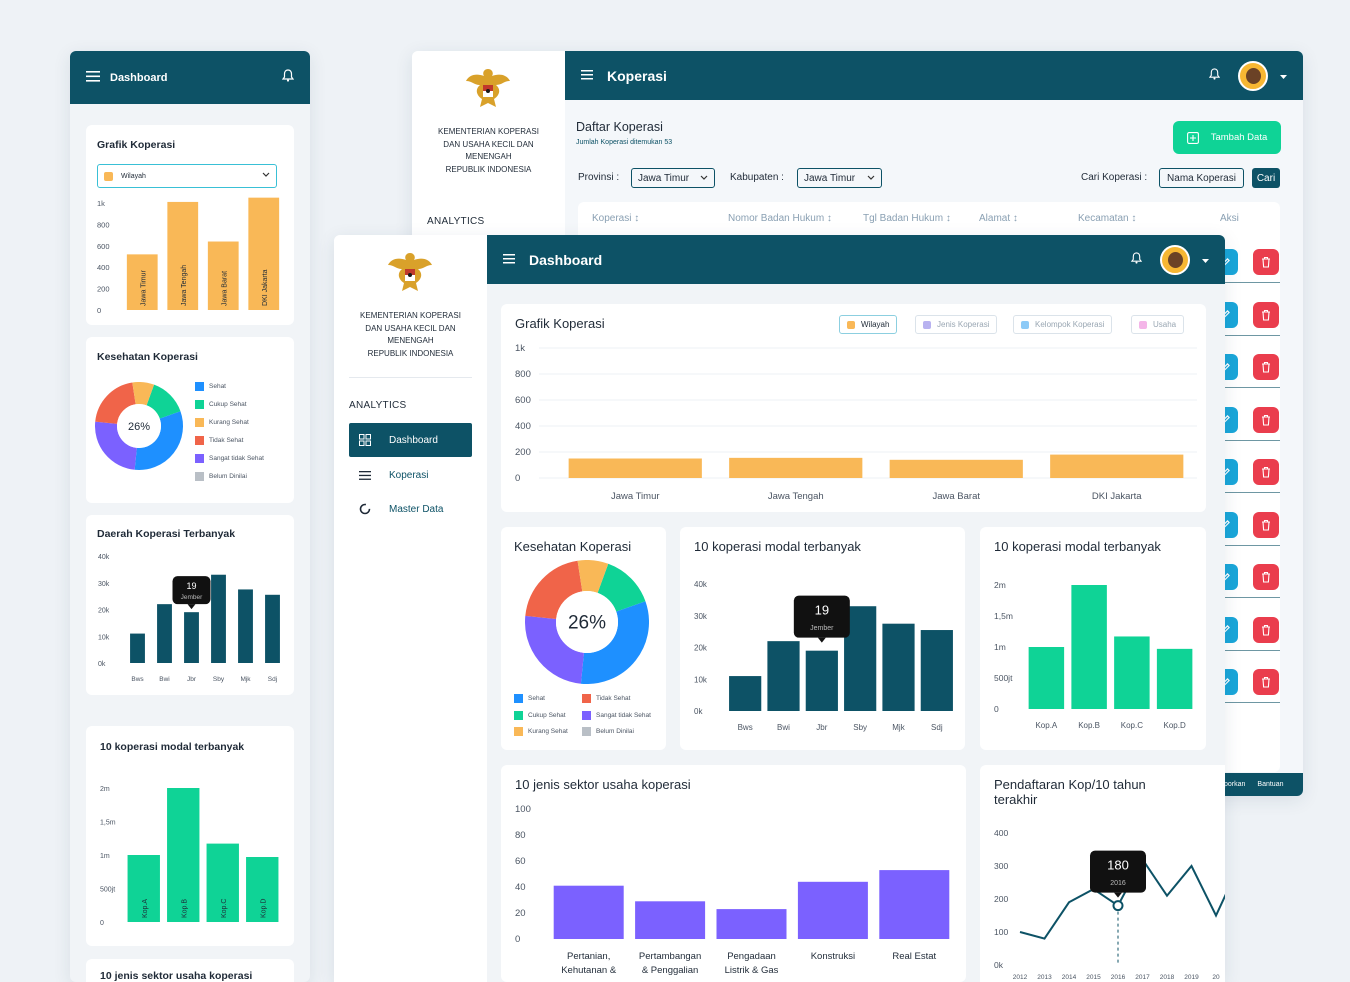  What do you see at coordinates (172, 747) in the screenshot?
I see `mobile-modal-title: 10 koperasi modal terbanyak` at bounding box center [172, 747].